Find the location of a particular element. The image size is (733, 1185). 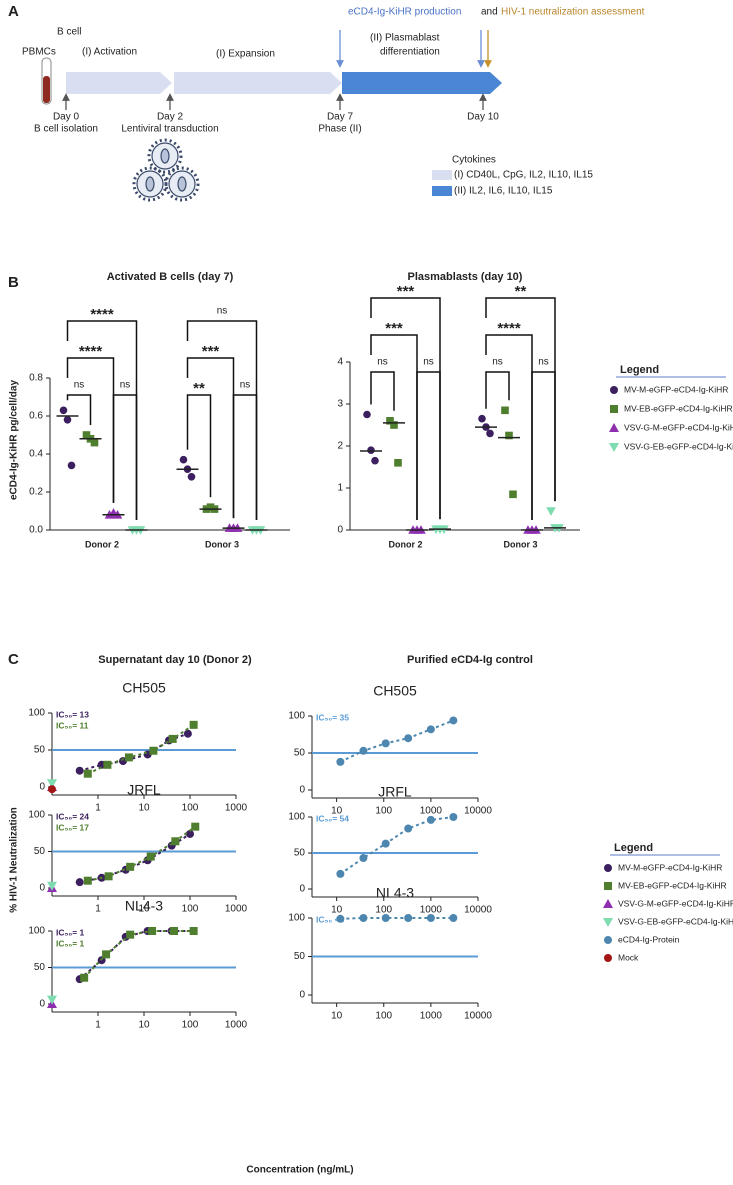

legend-label: MV-M-eGFP-eCD4-Ig-KiHR is located at coordinates (676, 389).